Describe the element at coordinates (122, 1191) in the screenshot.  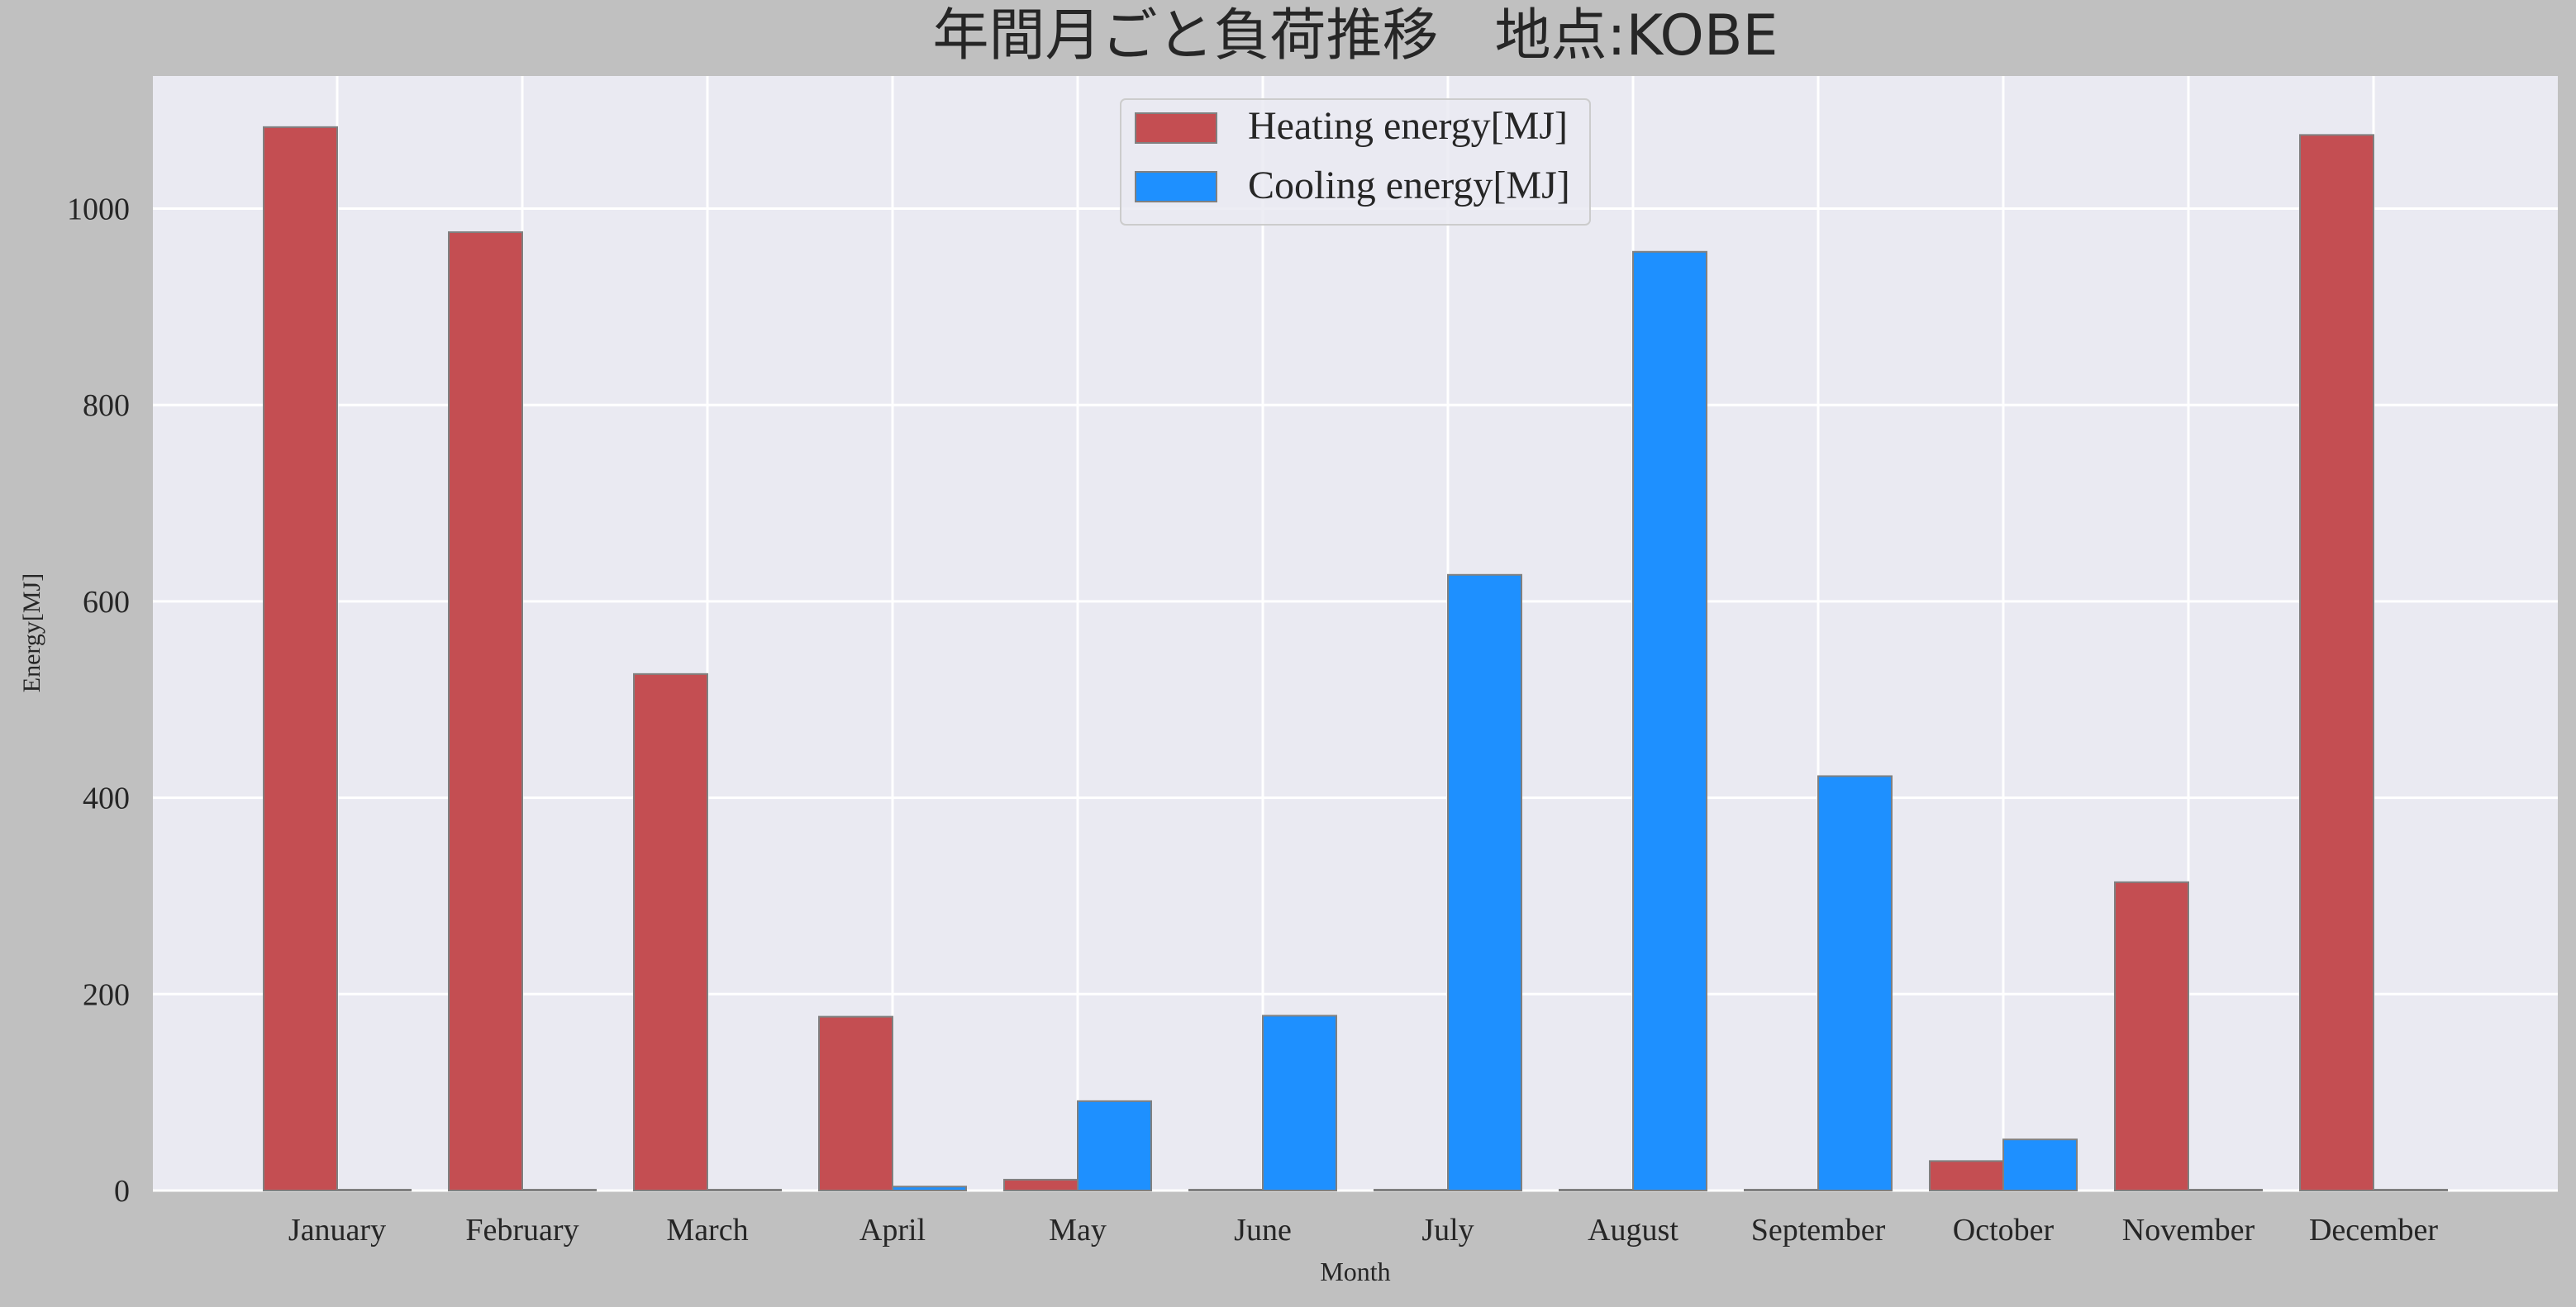
I see `y-tick-label: 0` at that location.